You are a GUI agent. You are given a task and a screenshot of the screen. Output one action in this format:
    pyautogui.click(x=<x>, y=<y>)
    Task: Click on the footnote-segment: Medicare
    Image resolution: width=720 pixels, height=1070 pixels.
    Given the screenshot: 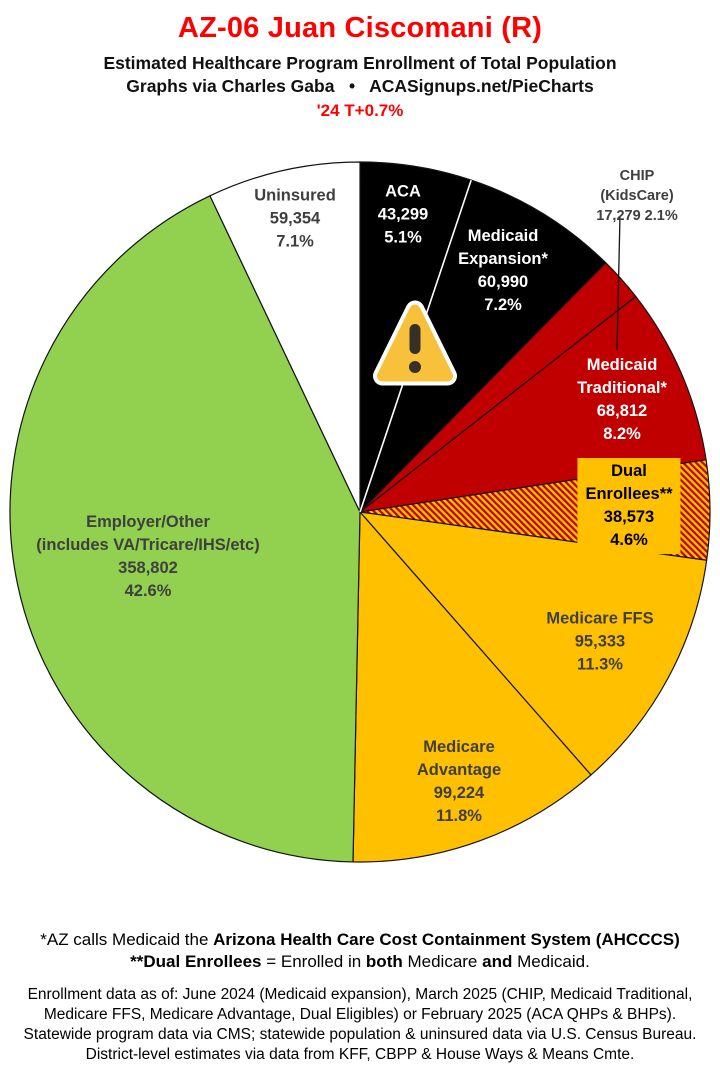 What is the action you would take?
    pyautogui.click(x=442, y=961)
    